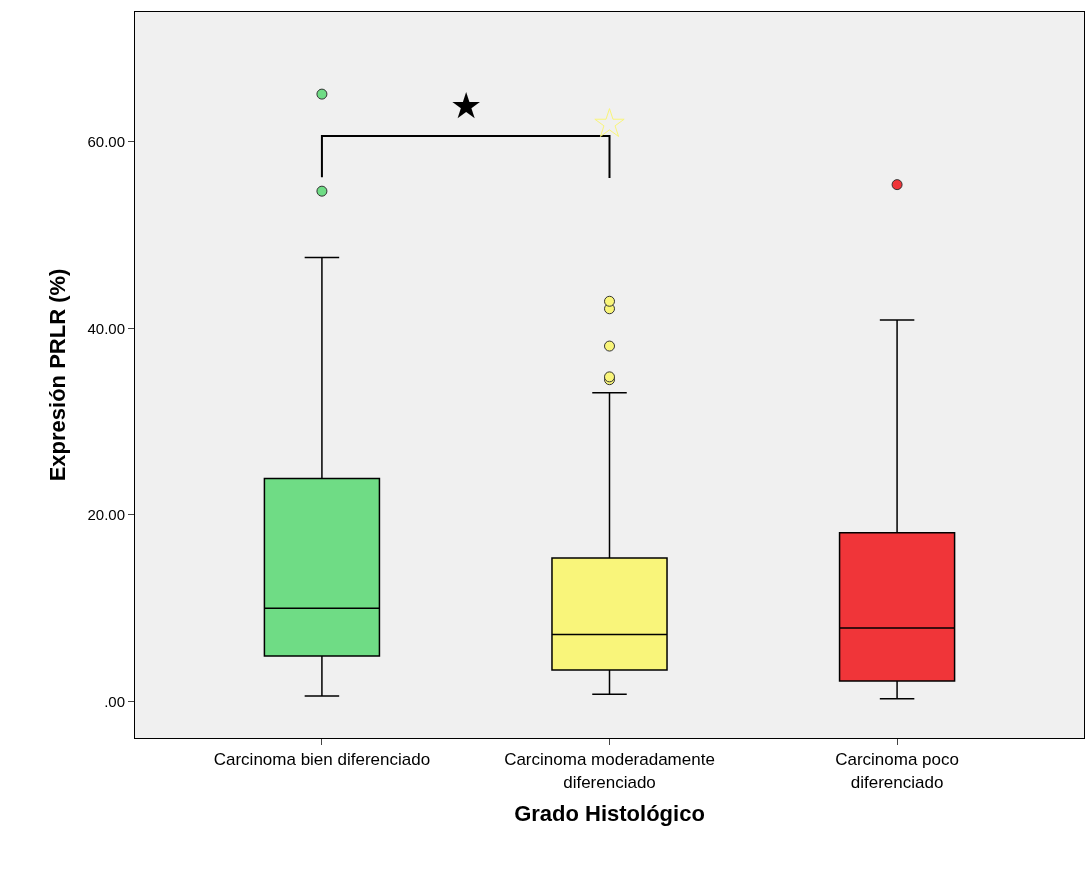  Describe the element at coordinates (106, 515) in the screenshot. I see `y-tick-label: 20.00` at that location.